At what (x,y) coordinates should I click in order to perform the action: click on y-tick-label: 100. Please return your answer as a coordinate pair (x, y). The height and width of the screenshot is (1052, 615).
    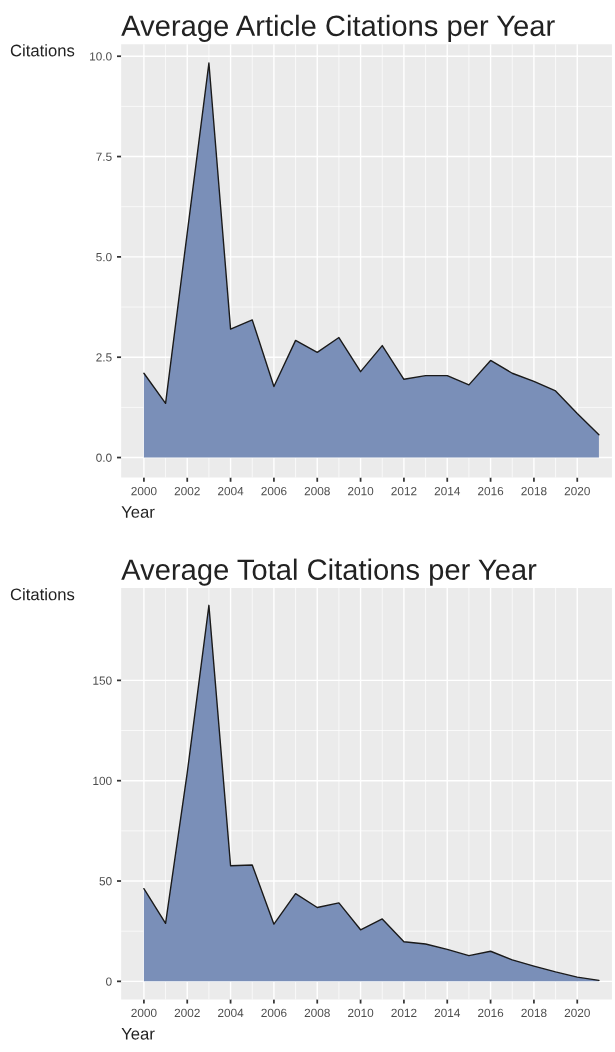
    Looking at the image, I should click on (102, 781).